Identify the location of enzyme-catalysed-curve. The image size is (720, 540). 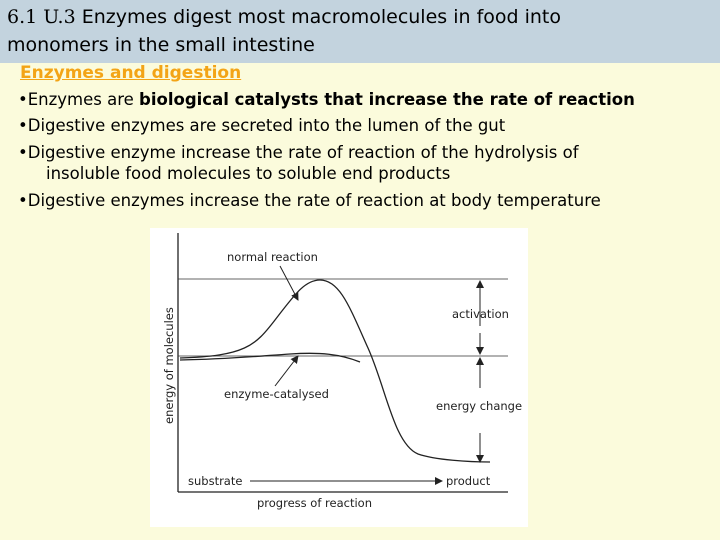
(270, 357).